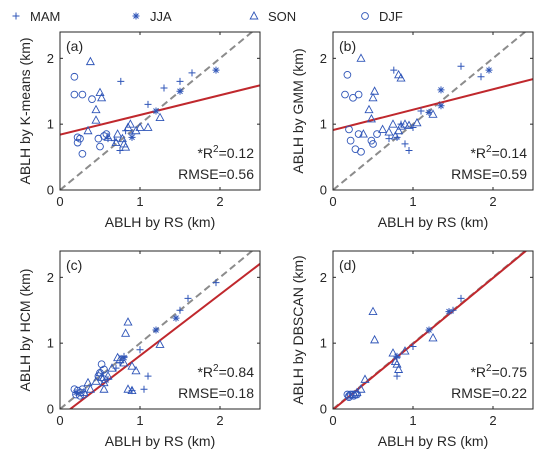  I want to click on panel-label: (d), so click(347, 265).